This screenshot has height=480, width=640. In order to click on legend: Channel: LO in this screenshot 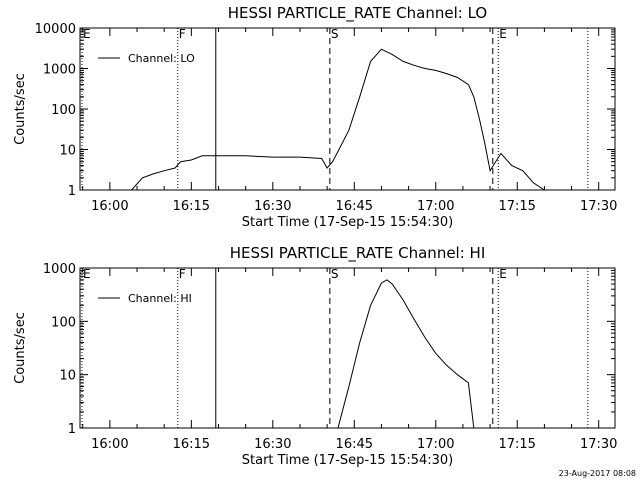, I will do `click(146, 58)`.